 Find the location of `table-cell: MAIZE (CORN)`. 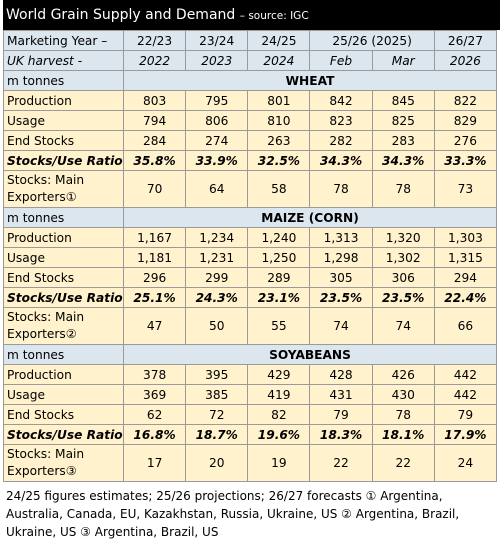

table-cell: MAIZE (CORN) is located at coordinates (310, 217).